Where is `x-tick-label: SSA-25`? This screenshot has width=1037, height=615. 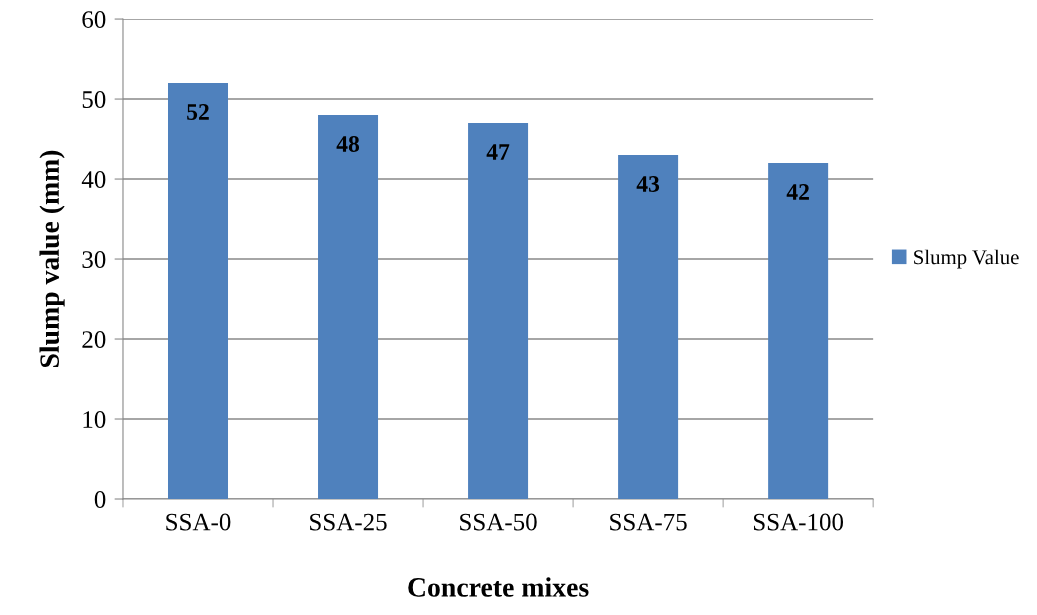
x-tick-label: SSA-25 is located at coordinates (348, 522).